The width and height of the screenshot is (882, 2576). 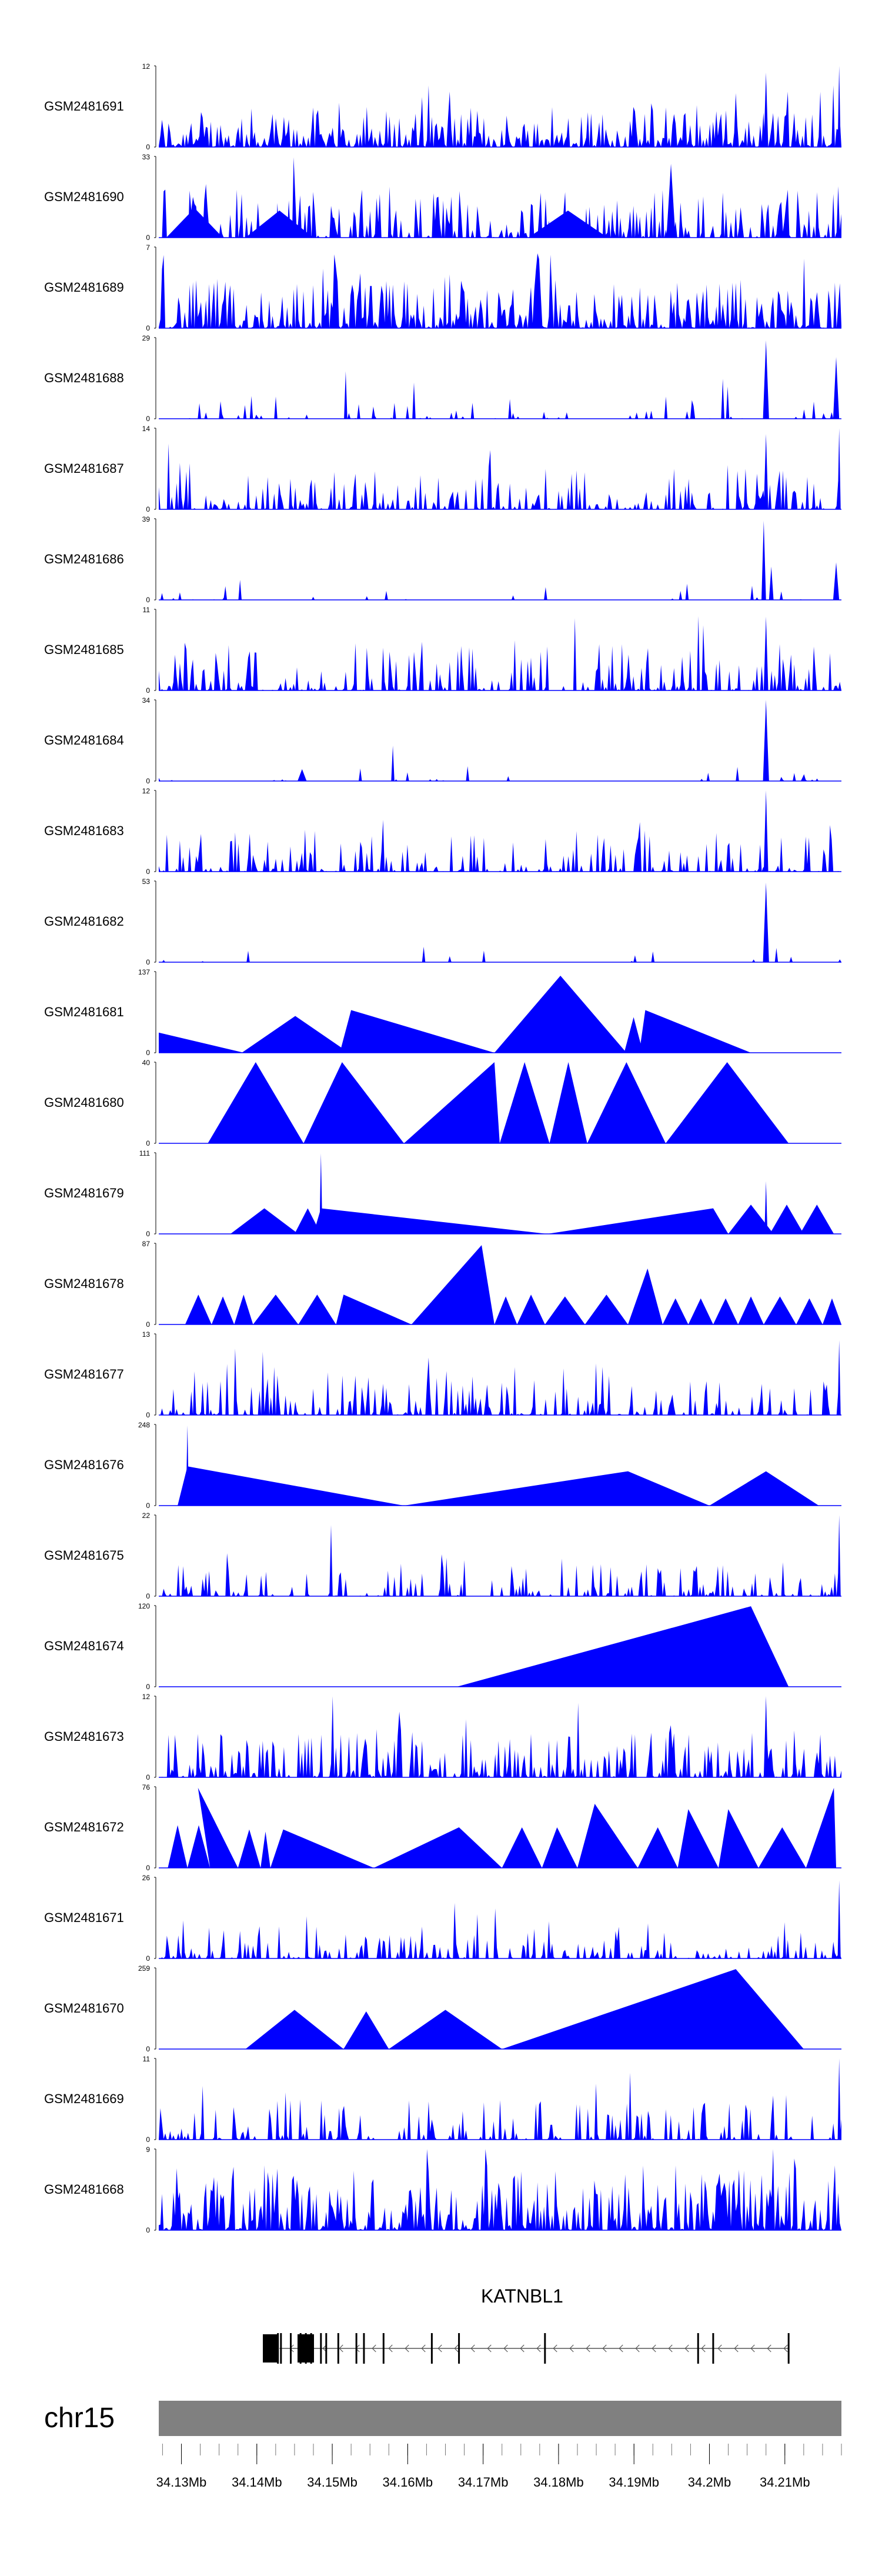 What do you see at coordinates (145, 1153) in the screenshot?
I see `y-max-label: 111` at bounding box center [145, 1153].